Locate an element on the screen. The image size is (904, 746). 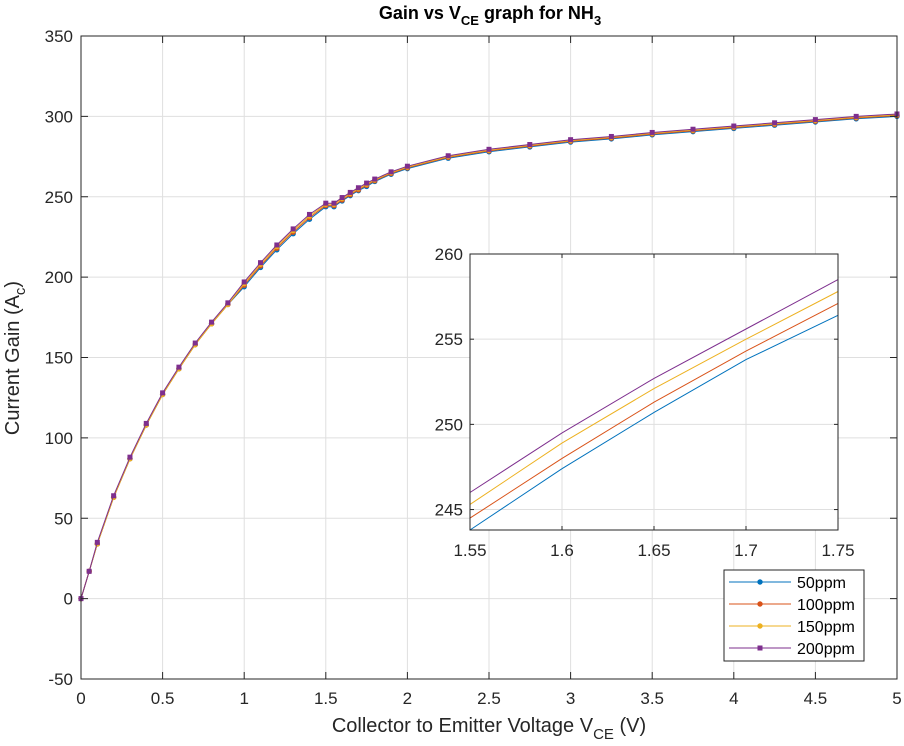
inset-x-tick-label: 1.75 is located at coordinates (837, 550).